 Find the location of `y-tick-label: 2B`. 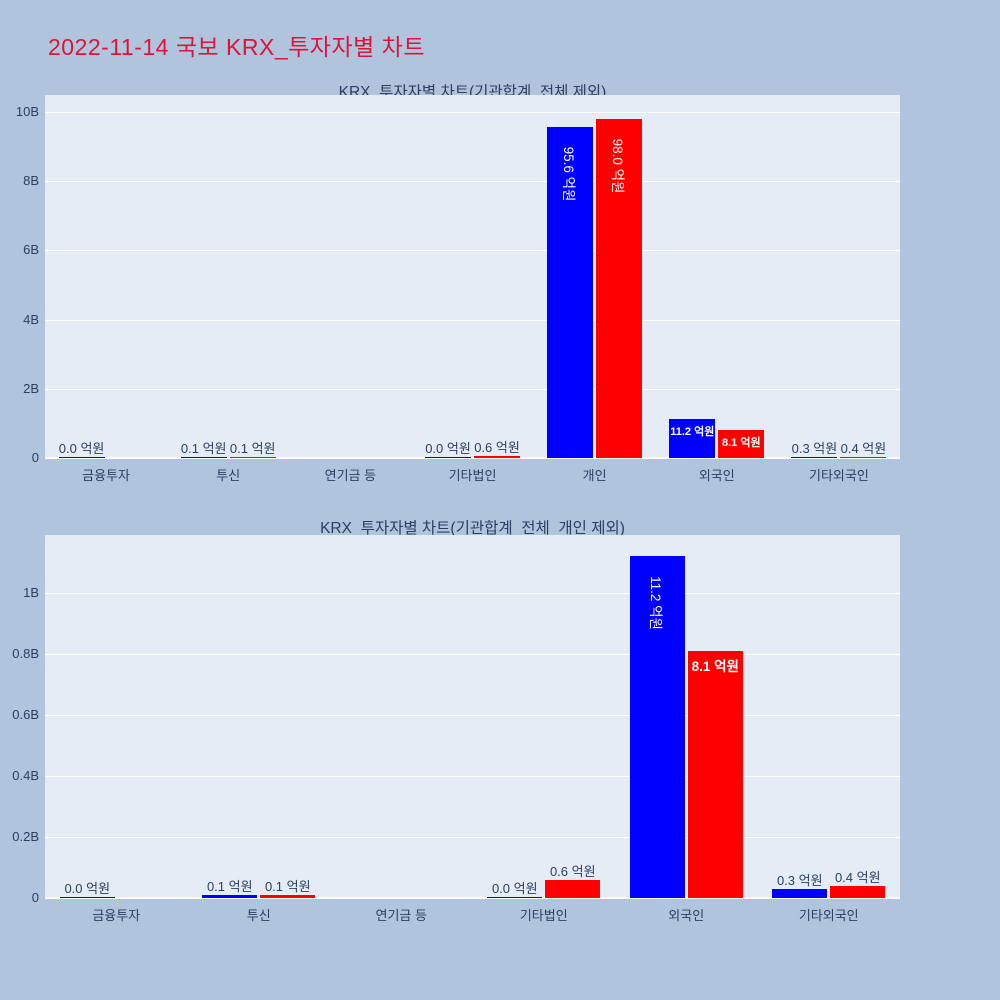

y-tick-label: 2B is located at coordinates (31, 388).